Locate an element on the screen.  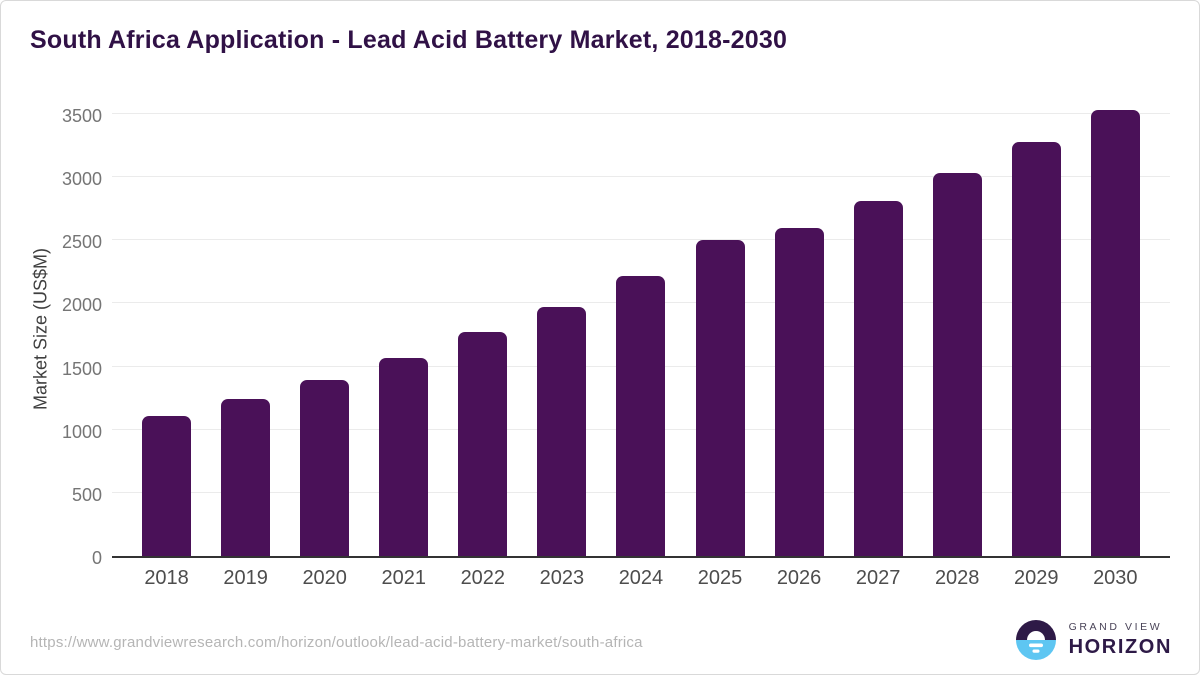
brand-logo: GRAND VIEW HORIZON is located at coordinates (1093, 640).